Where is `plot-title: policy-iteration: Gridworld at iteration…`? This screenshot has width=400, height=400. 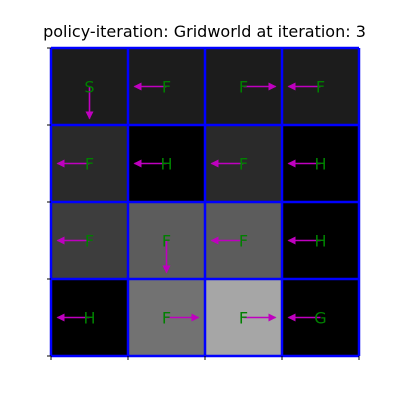
plot-title: policy-iteration: Gridworld at iteration… is located at coordinates (204, 31).